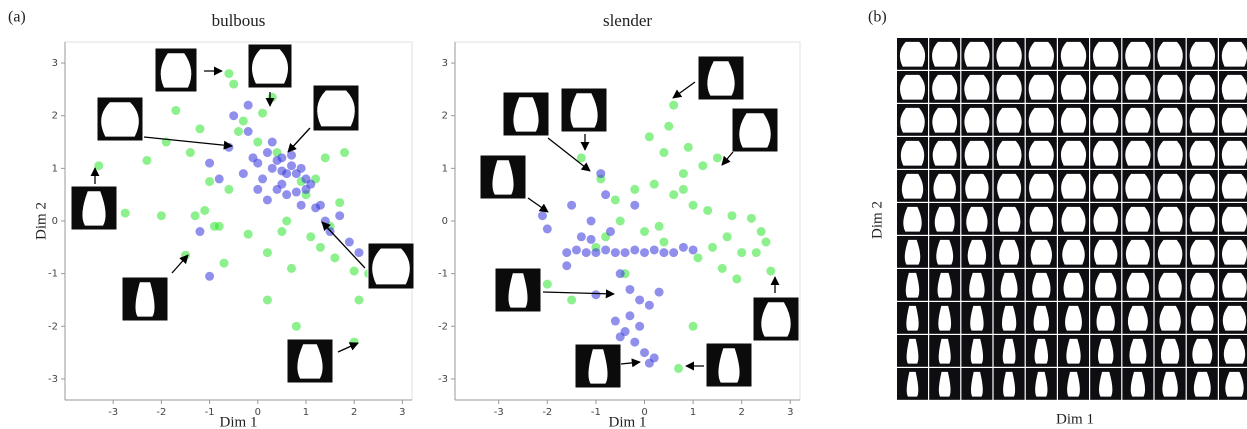 This screenshot has height=429, width=1247. What do you see at coordinates (53, 379) in the screenshot?
I see `y-tick-label: -3` at bounding box center [53, 379].